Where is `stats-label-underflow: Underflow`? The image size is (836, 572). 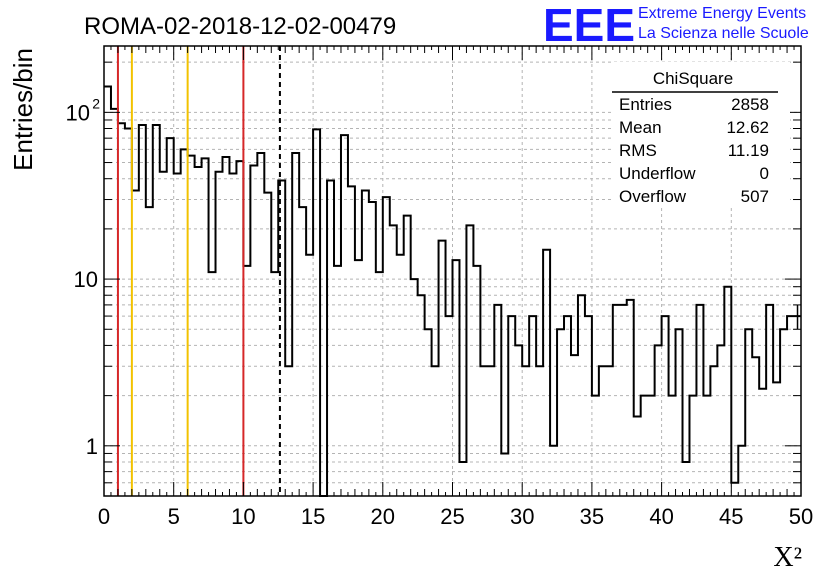
stats-label-underflow: Underflow is located at coordinates (657, 173).